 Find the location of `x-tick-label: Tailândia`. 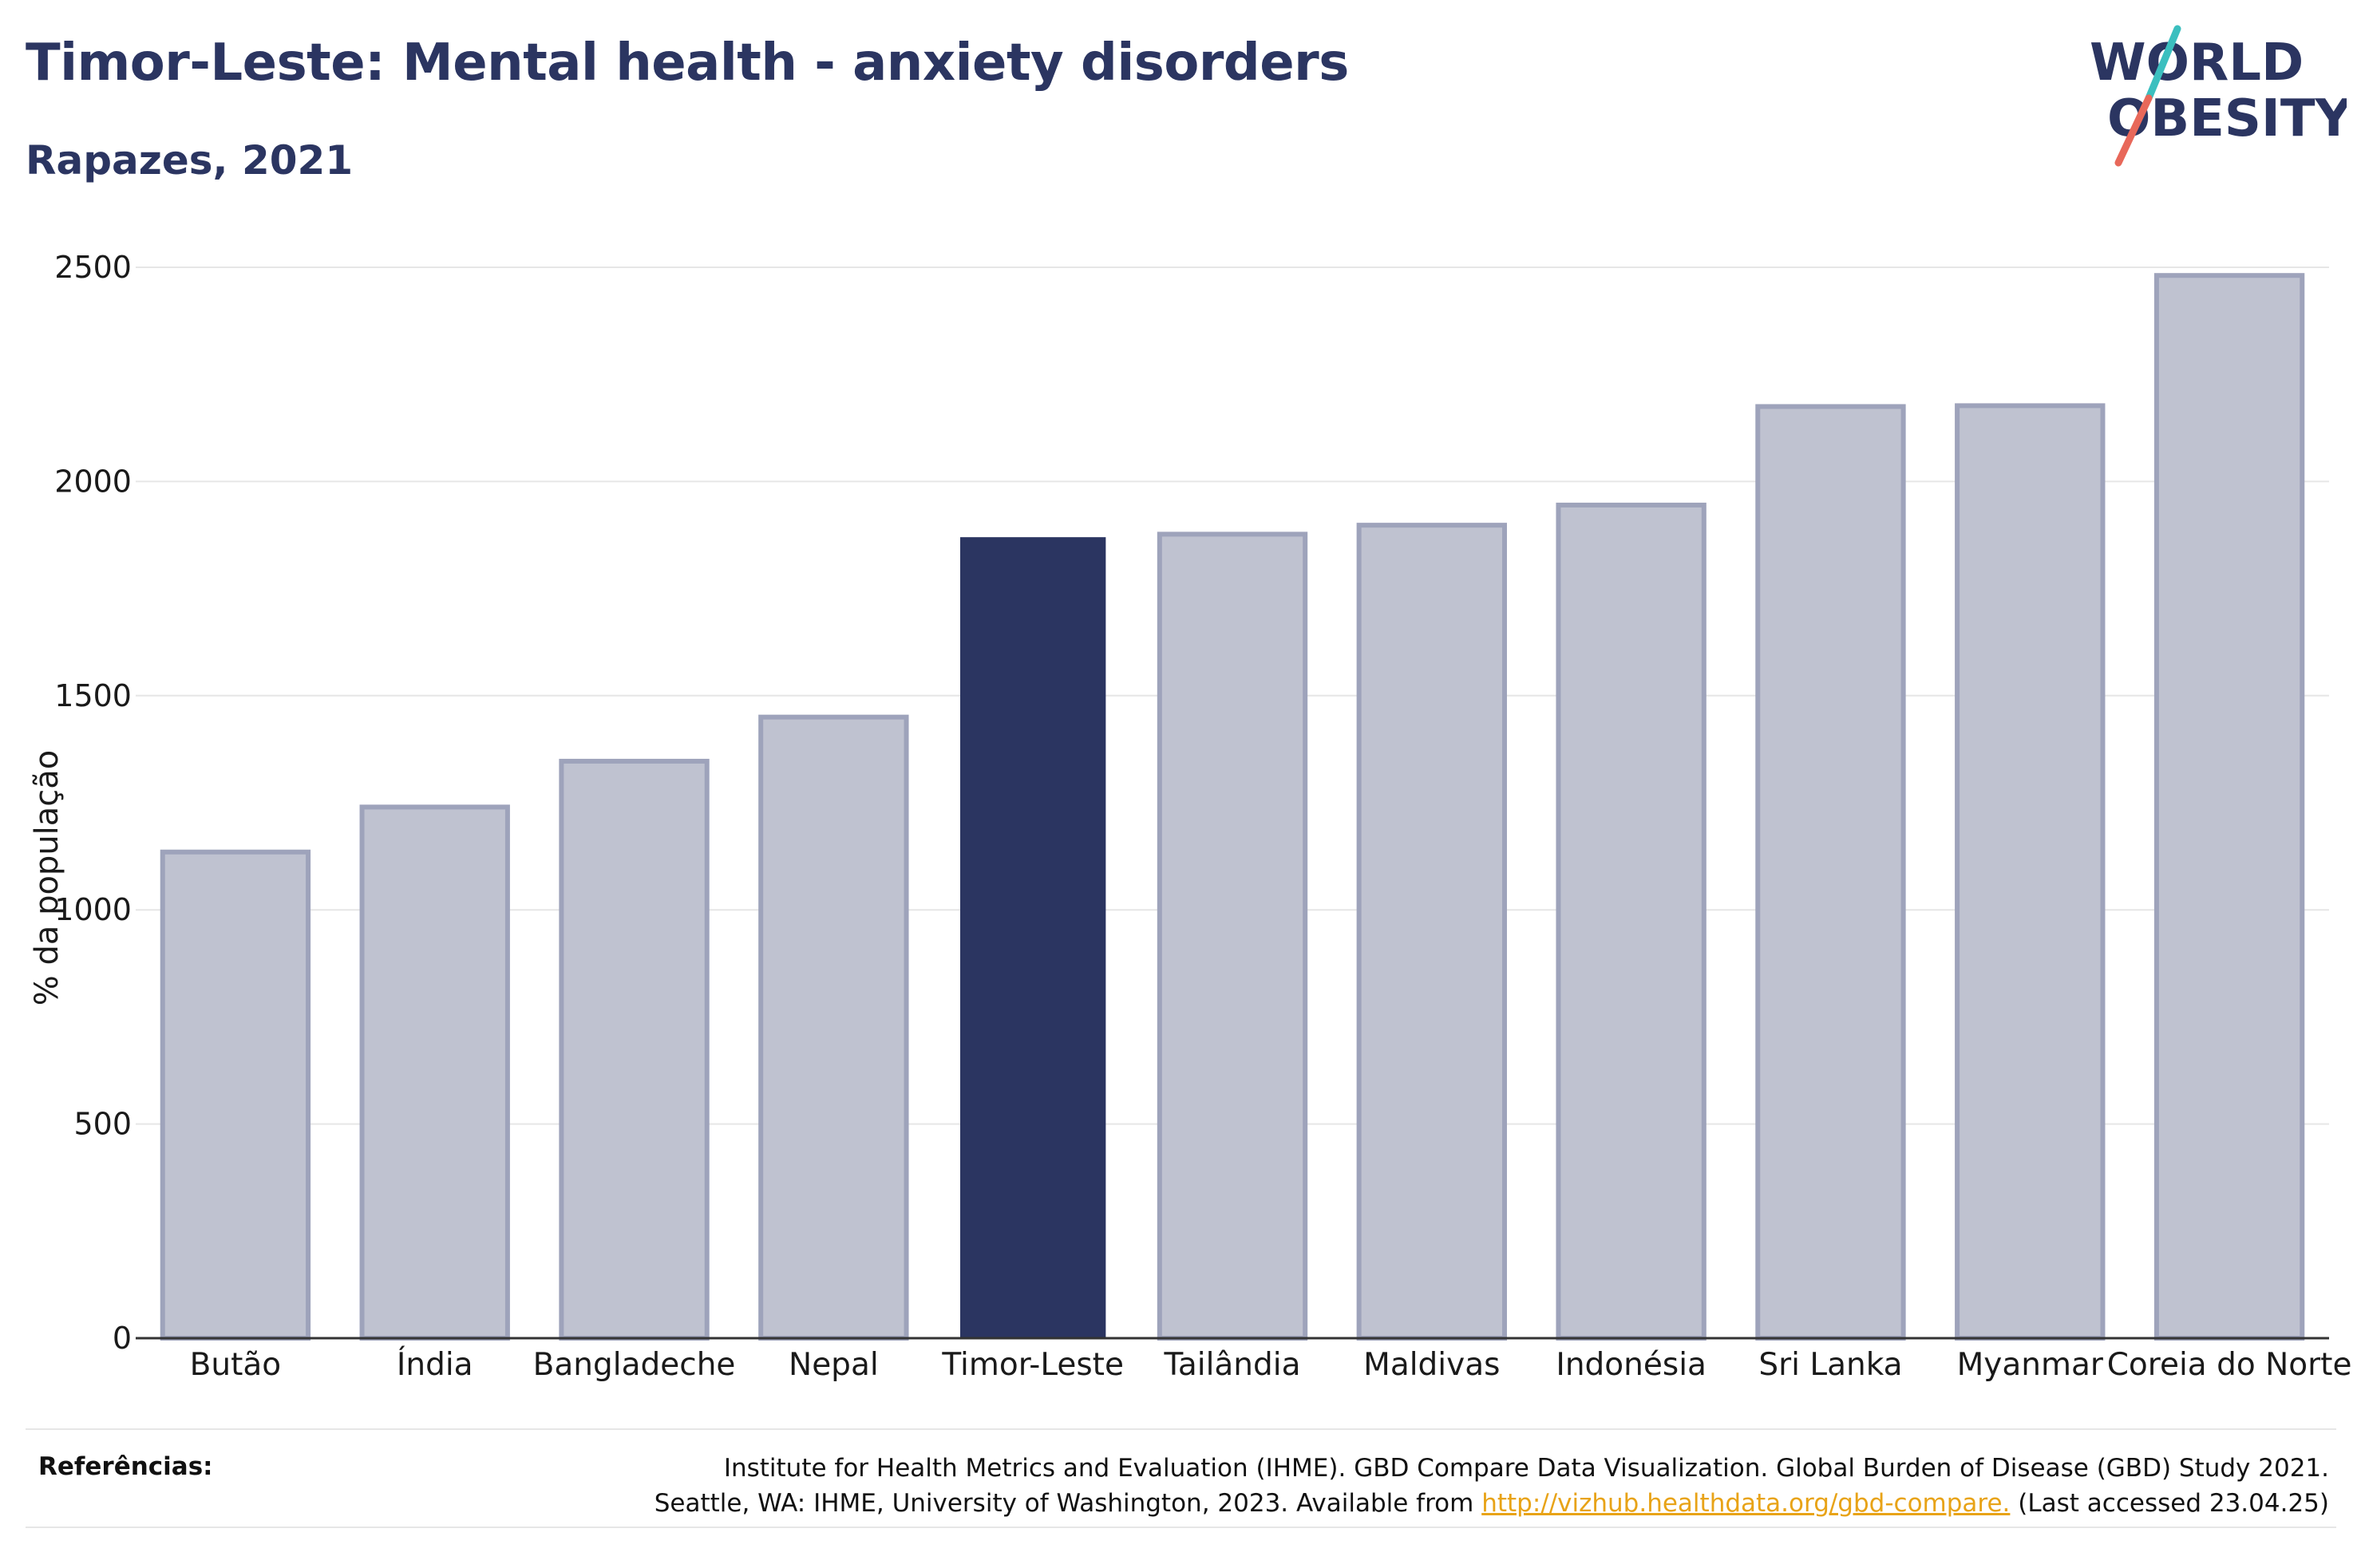

x-tick-label: Tailândia is located at coordinates (1231, 1365).